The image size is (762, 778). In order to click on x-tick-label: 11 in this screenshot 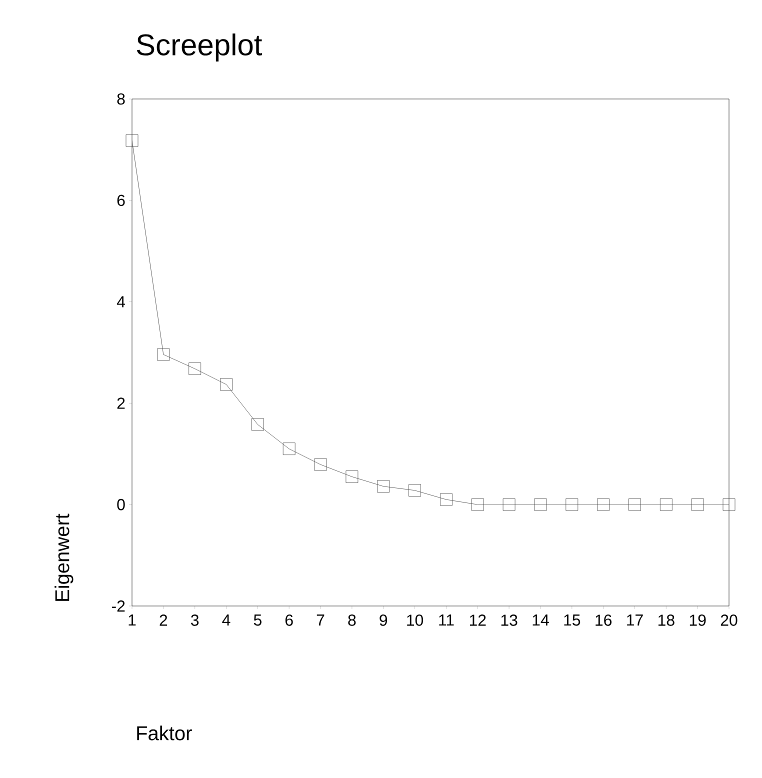, I will do `click(446, 620)`.